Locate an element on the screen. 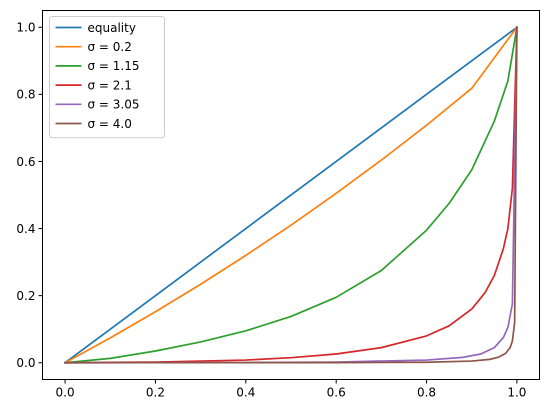  x-tick-label: 0.0 is located at coordinates (65, 393).